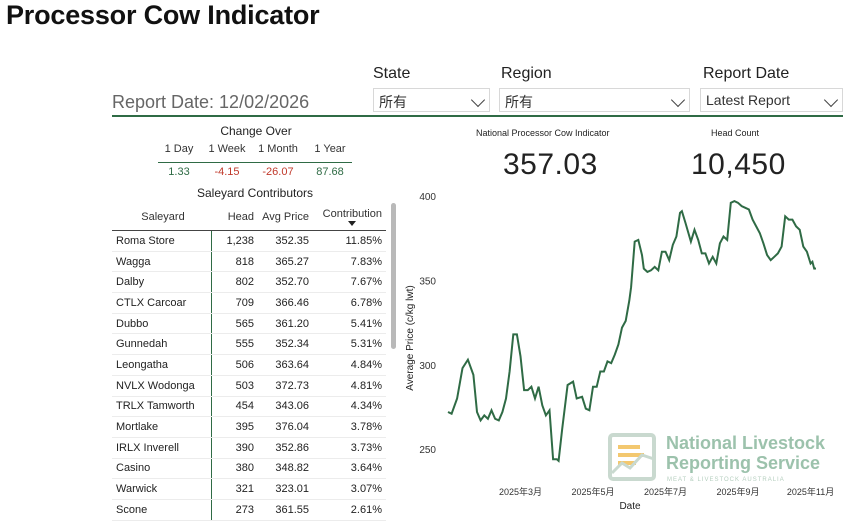  What do you see at coordinates (235, 386) in the screenshot?
I see `head-cell: 503` at bounding box center [235, 386].